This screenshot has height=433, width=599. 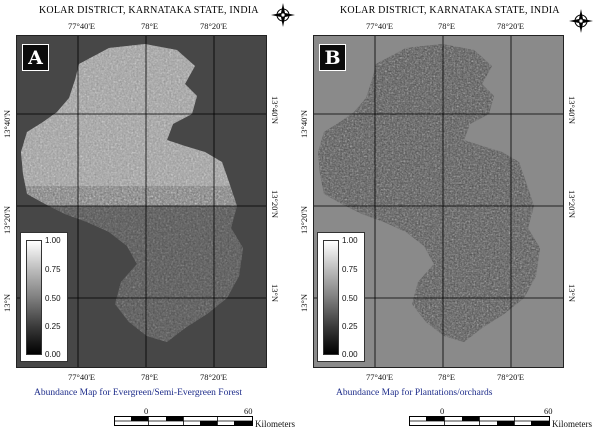 I want to click on map-caption: Abundance Map for Plantations/orchards, so click(x=414, y=393).